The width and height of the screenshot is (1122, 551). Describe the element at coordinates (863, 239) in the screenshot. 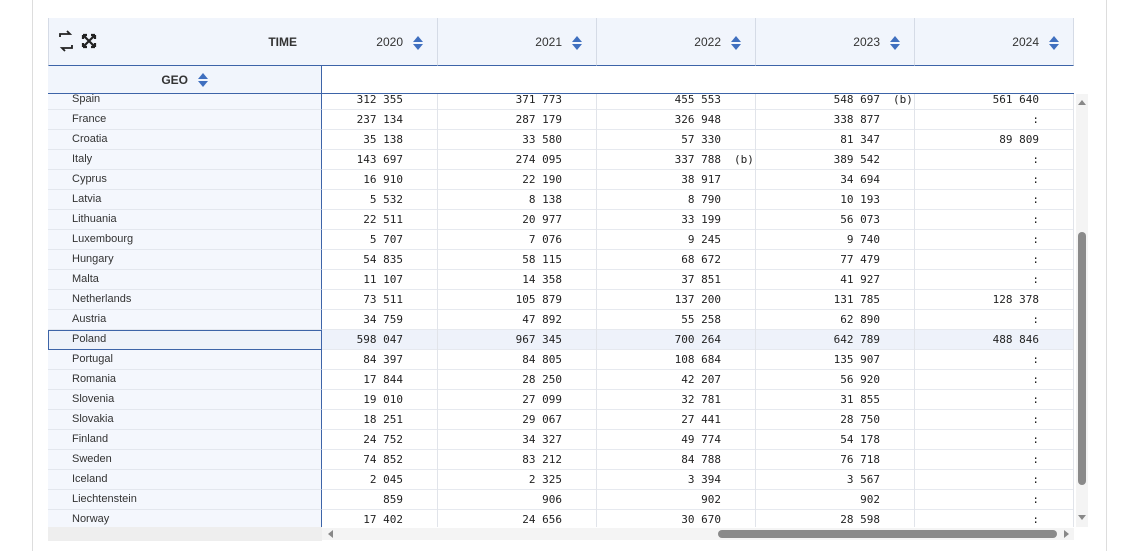

I see `cell-value: 9 740` at that location.